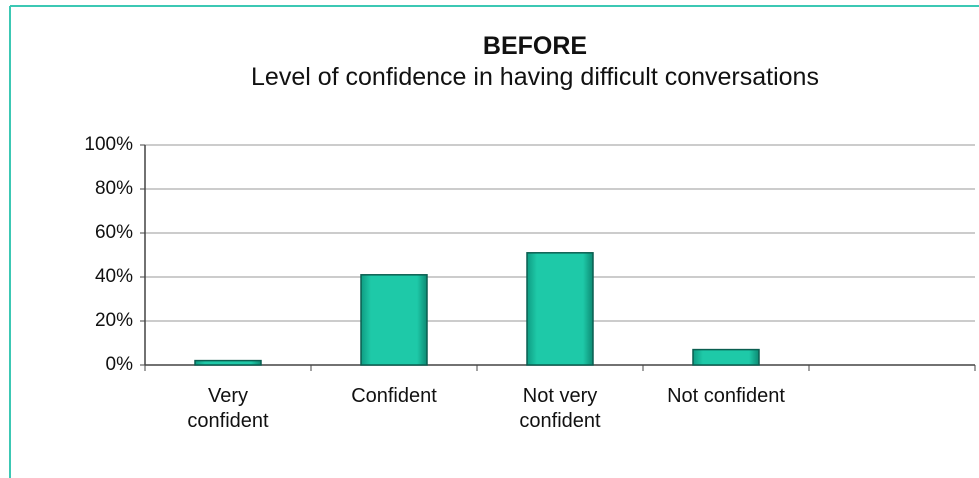 The width and height of the screenshot is (979, 478). What do you see at coordinates (108, 144) in the screenshot?
I see `y-tick-label: 100%` at bounding box center [108, 144].